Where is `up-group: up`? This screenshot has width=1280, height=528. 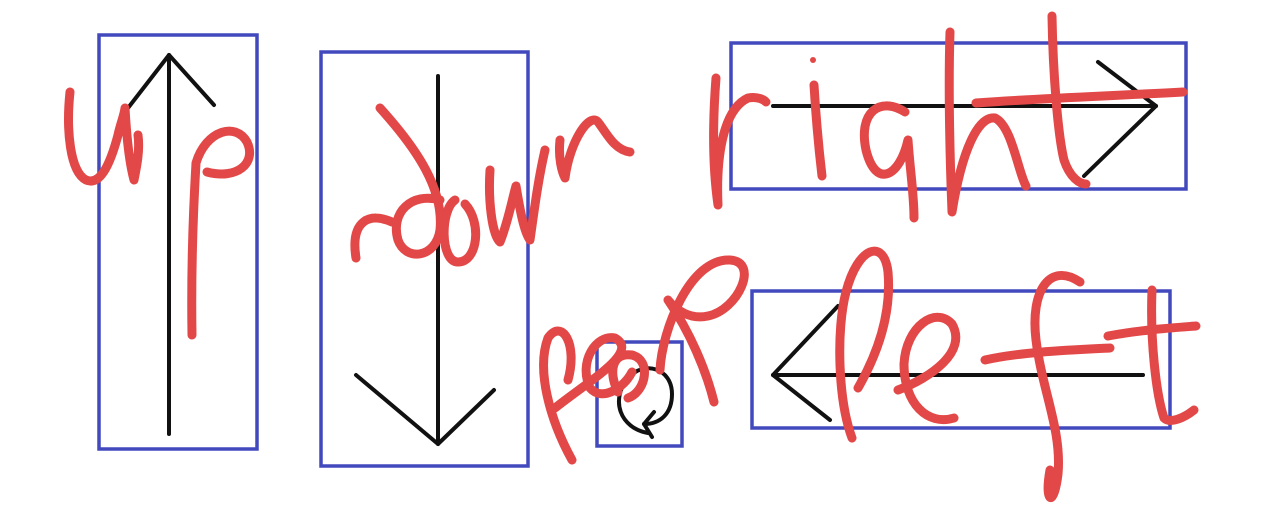 up-group: up is located at coordinates (161, 242).